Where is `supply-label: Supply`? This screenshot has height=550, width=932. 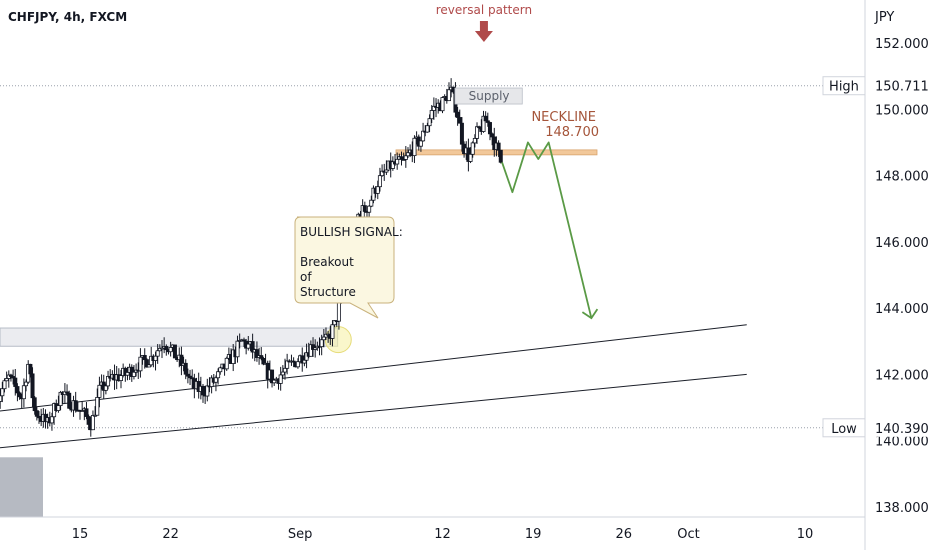
supply-label: Supply is located at coordinates (489, 96).